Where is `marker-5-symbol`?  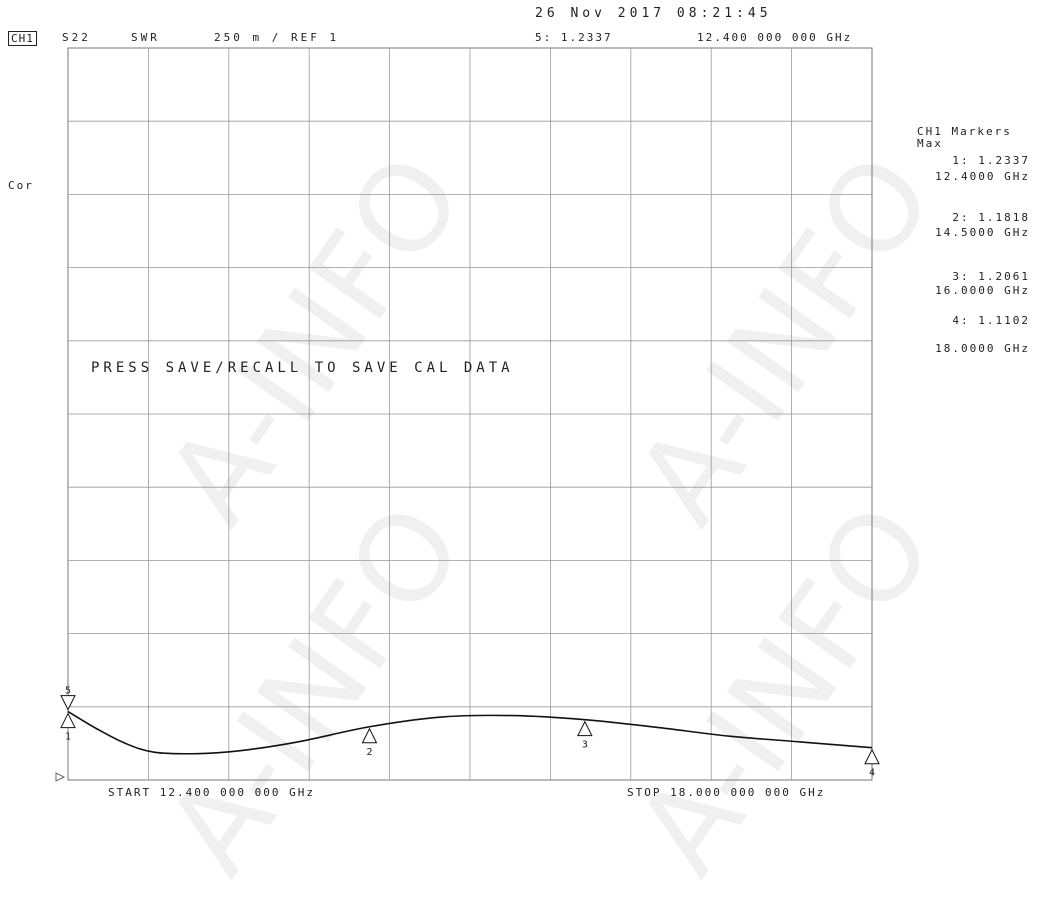 marker-5-symbol is located at coordinates (68, 703).